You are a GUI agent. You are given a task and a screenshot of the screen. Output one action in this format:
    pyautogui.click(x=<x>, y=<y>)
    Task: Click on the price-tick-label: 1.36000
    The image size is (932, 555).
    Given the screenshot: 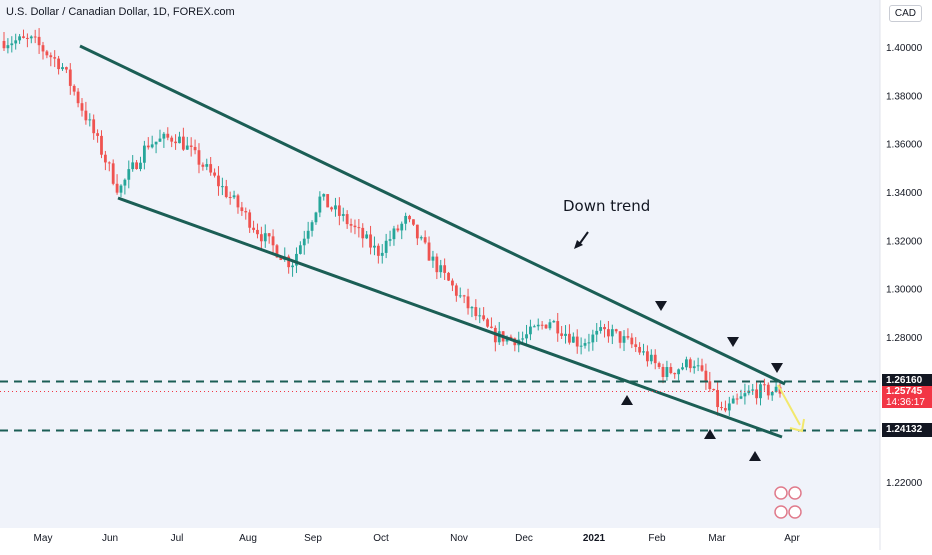 What is the action you would take?
    pyautogui.click(x=904, y=145)
    